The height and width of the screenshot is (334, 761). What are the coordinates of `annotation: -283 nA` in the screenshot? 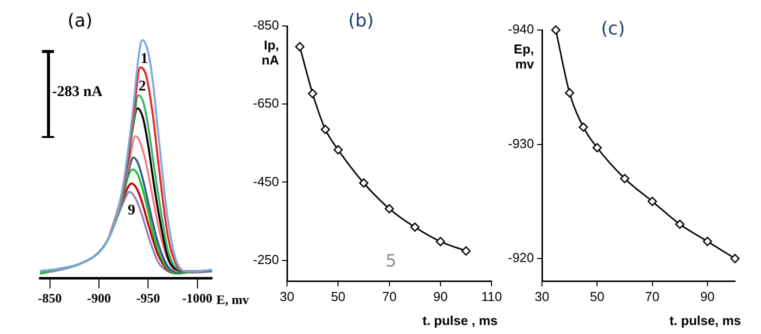 It's located at (77, 92).